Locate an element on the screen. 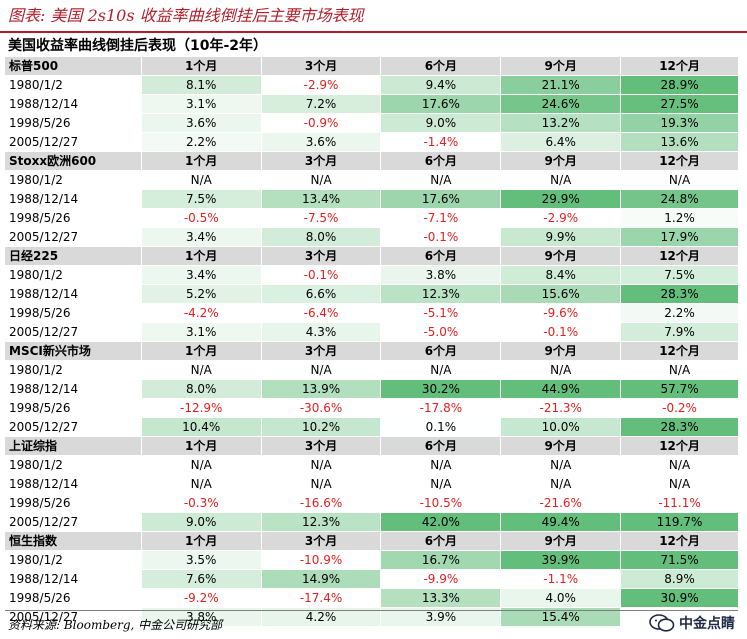  table-row: 1988/12/14 7.5% 13.4% 17.6% 29.9% 24.8% is located at coordinates (371, 199).